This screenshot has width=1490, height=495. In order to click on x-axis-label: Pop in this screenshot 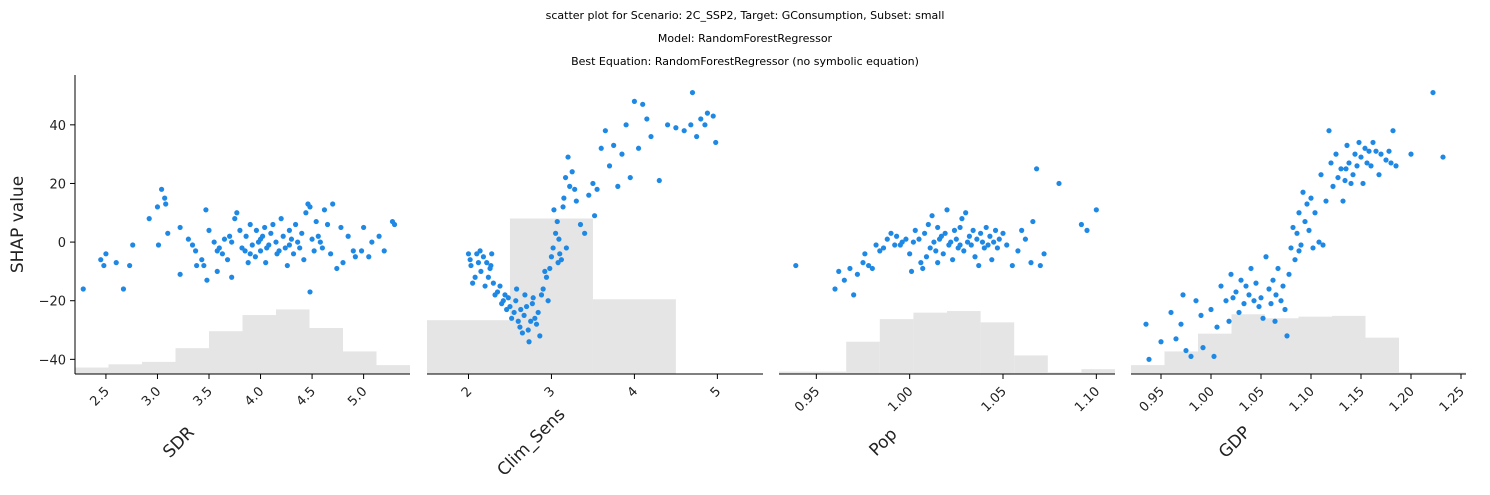, I will do `click(883, 442)`.